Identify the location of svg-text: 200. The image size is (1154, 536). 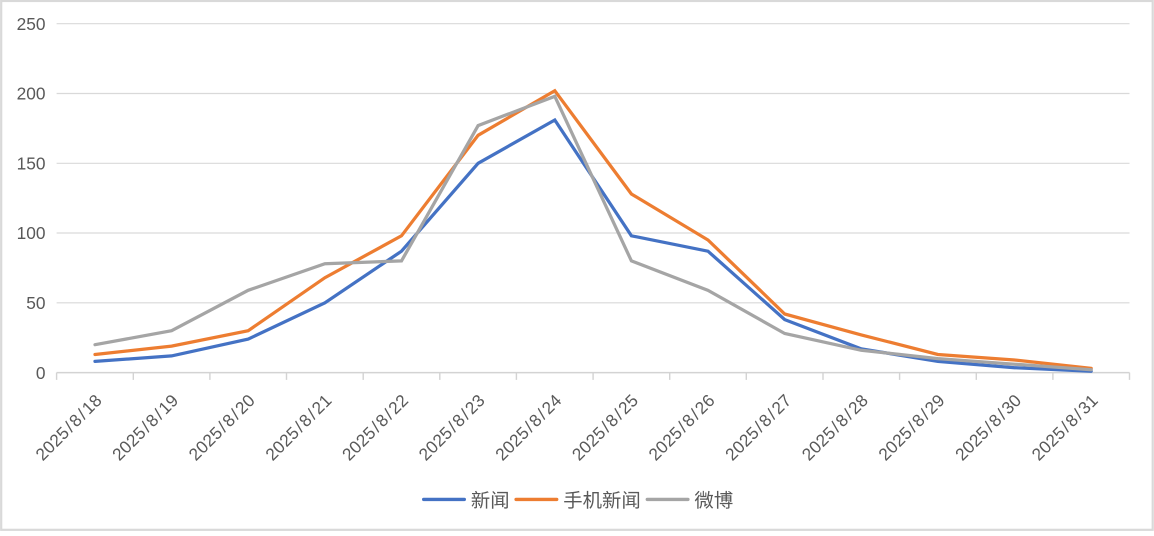
(31, 94).